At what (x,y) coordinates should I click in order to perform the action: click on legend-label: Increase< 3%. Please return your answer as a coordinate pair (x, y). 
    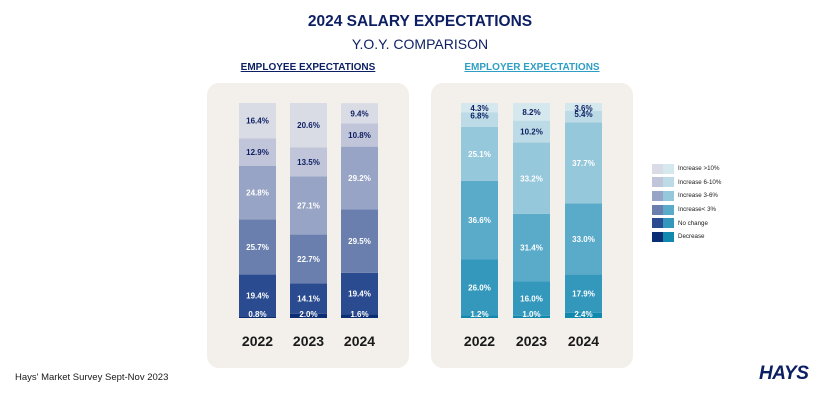
    Looking at the image, I should click on (697, 210).